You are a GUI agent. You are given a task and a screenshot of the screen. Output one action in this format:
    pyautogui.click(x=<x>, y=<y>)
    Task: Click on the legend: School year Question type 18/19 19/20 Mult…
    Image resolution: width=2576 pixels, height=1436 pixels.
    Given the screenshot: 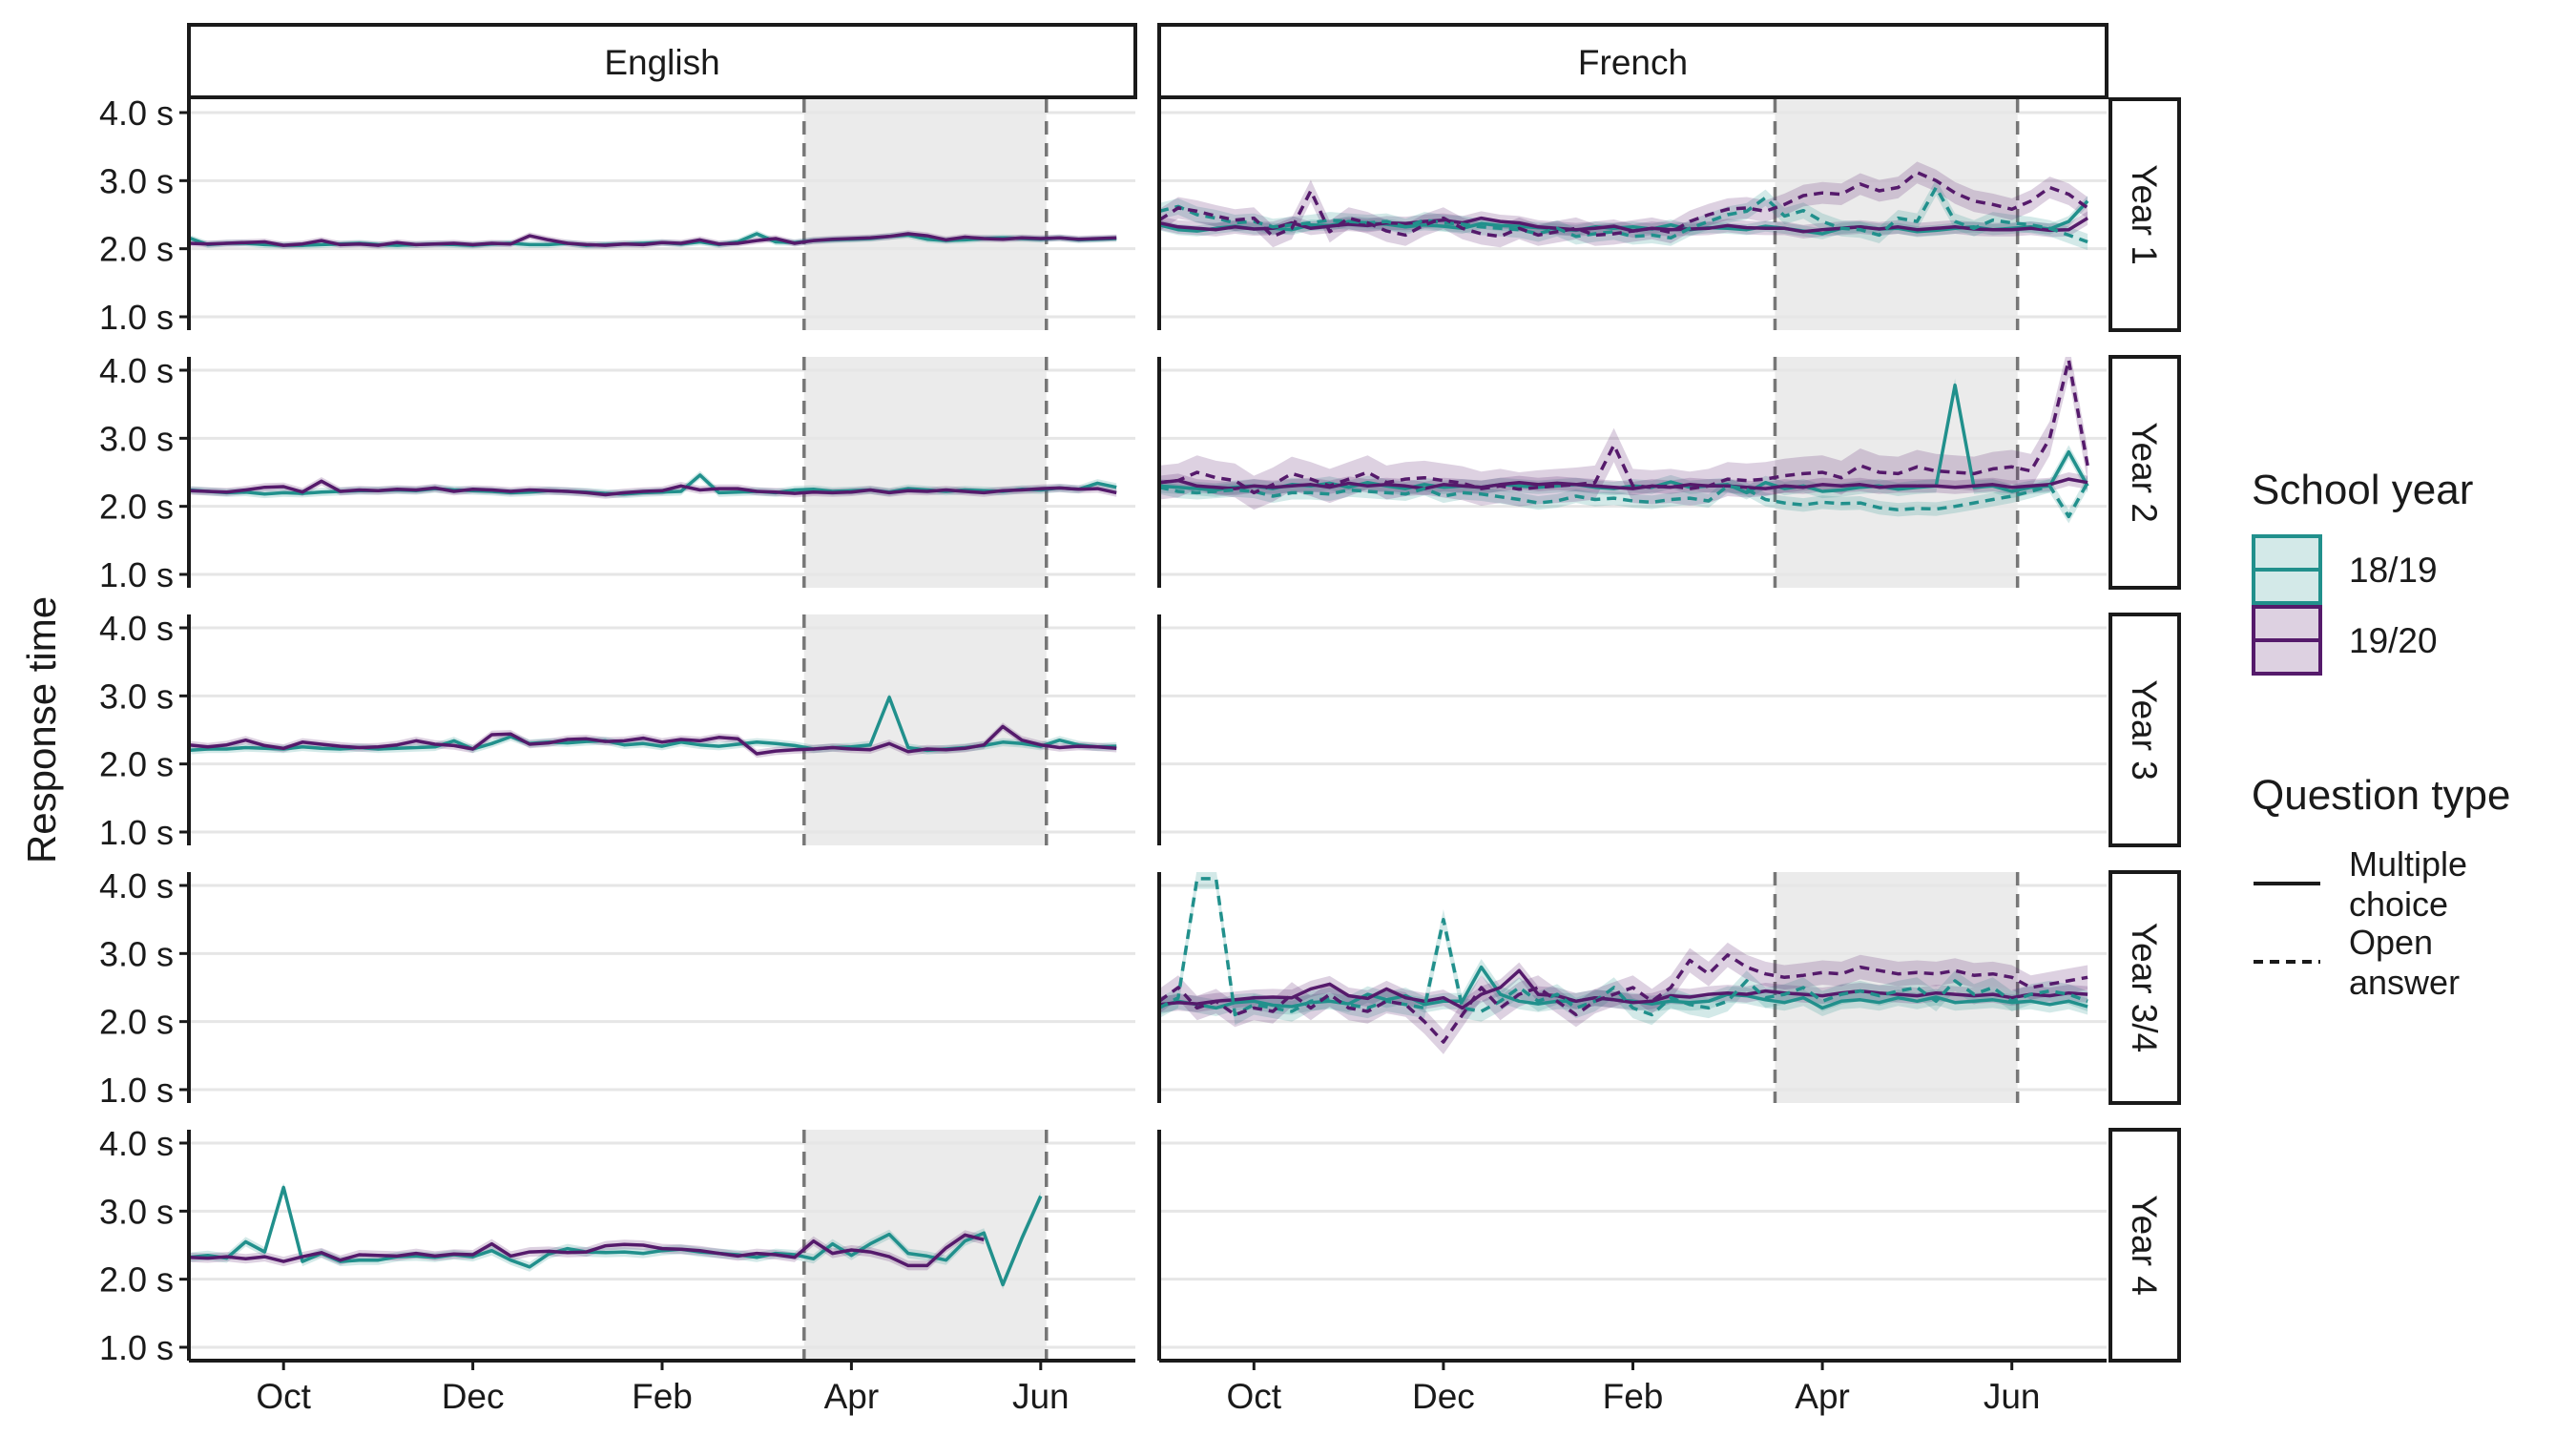 What is the action you would take?
    pyautogui.click(x=2381, y=734)
    